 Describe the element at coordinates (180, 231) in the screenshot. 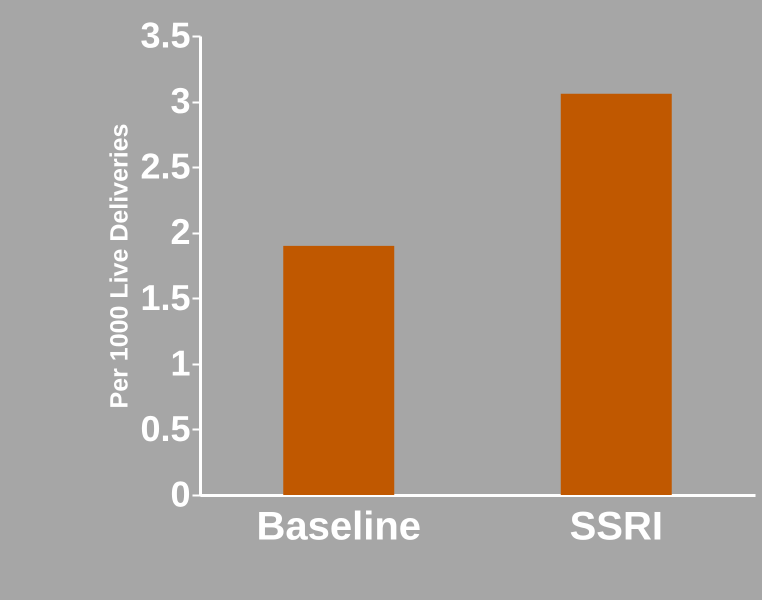

I see `y-tick-label: 2` at that location.